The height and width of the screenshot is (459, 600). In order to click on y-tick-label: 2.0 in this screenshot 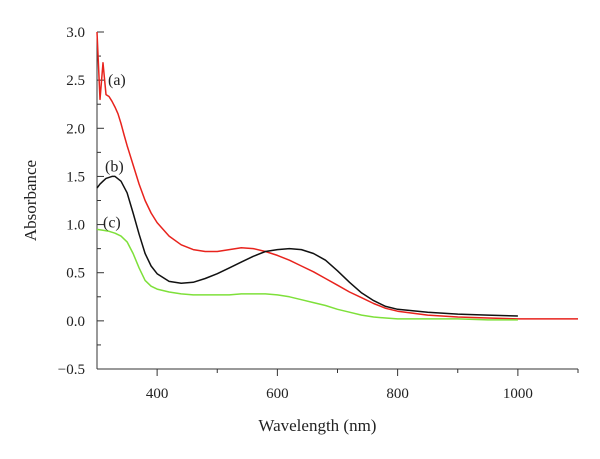, I will do `click(75, 129)`.